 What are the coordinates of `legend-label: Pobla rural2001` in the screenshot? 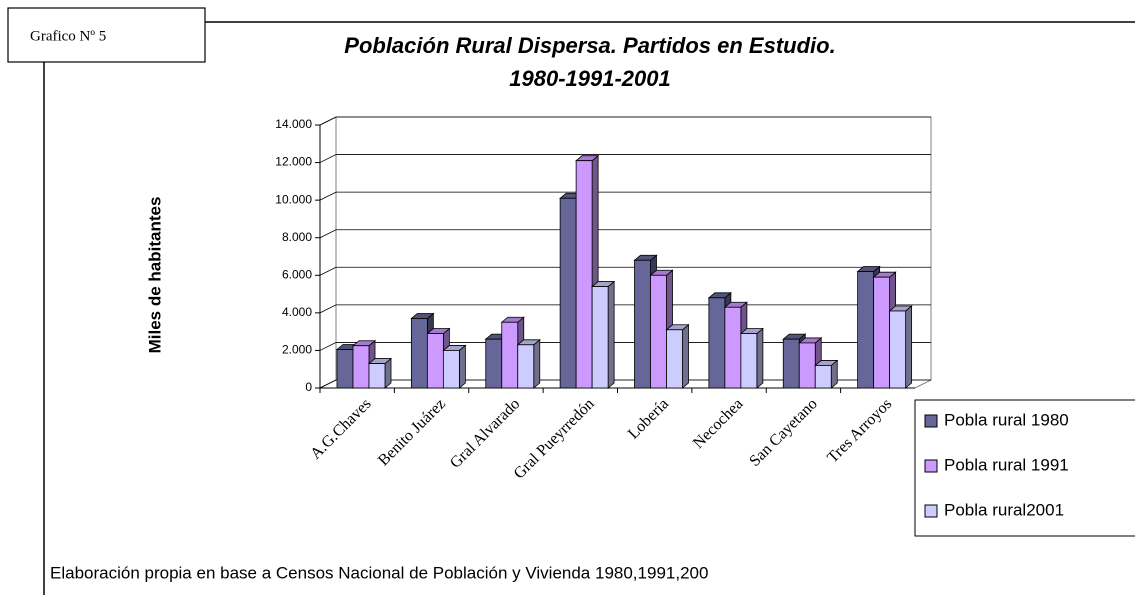 It's located at (1004, 509).